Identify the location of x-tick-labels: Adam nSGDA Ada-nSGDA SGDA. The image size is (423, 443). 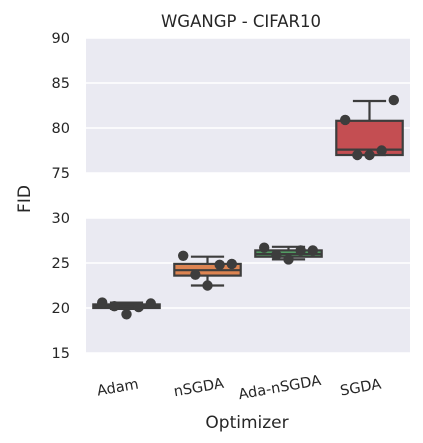
(239, 388).